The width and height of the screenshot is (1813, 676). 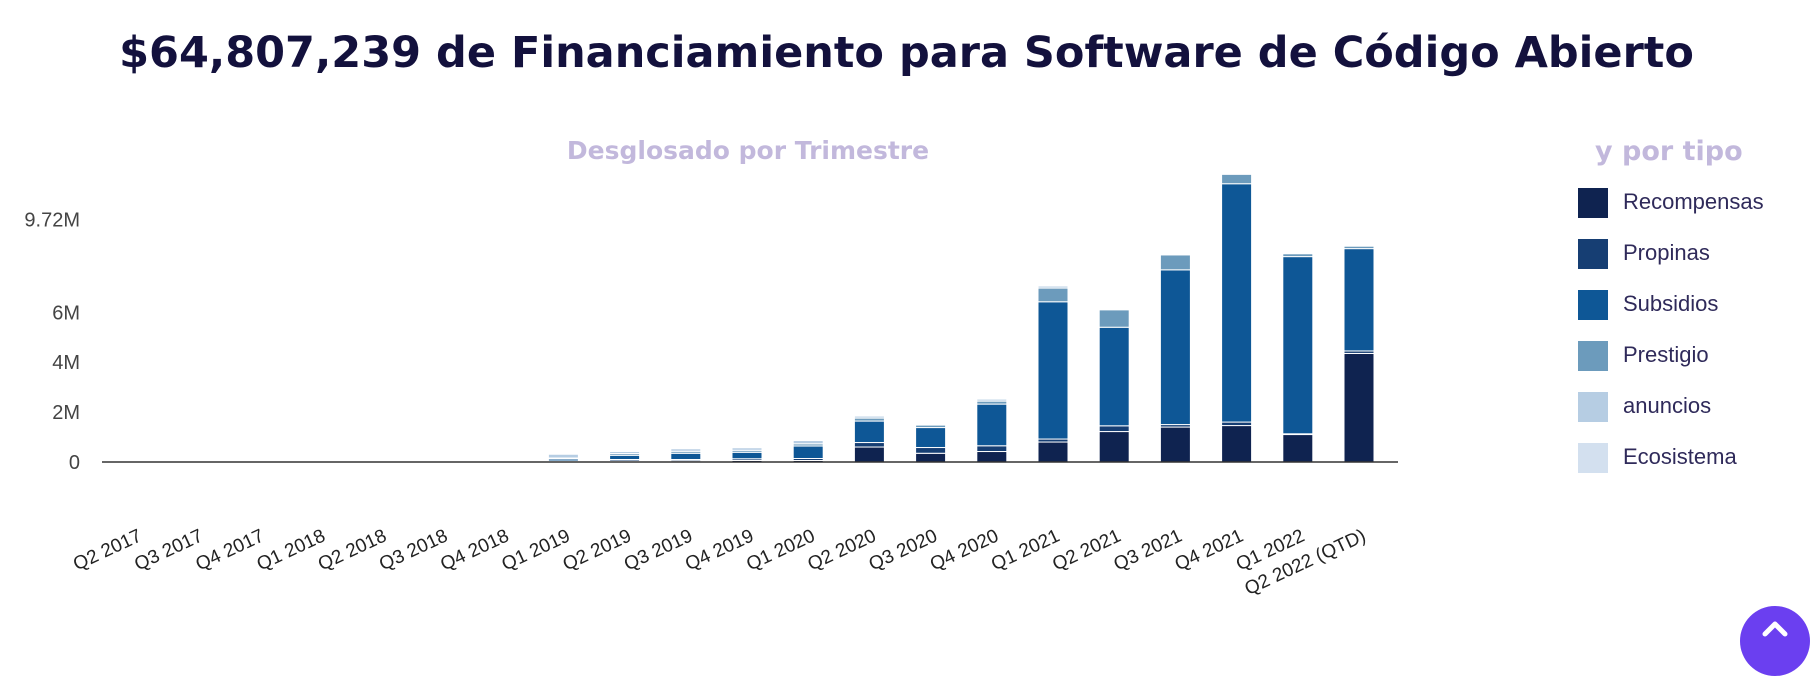 I want to click on y-tick-label: 9.72M, so click(x=52, y=220).